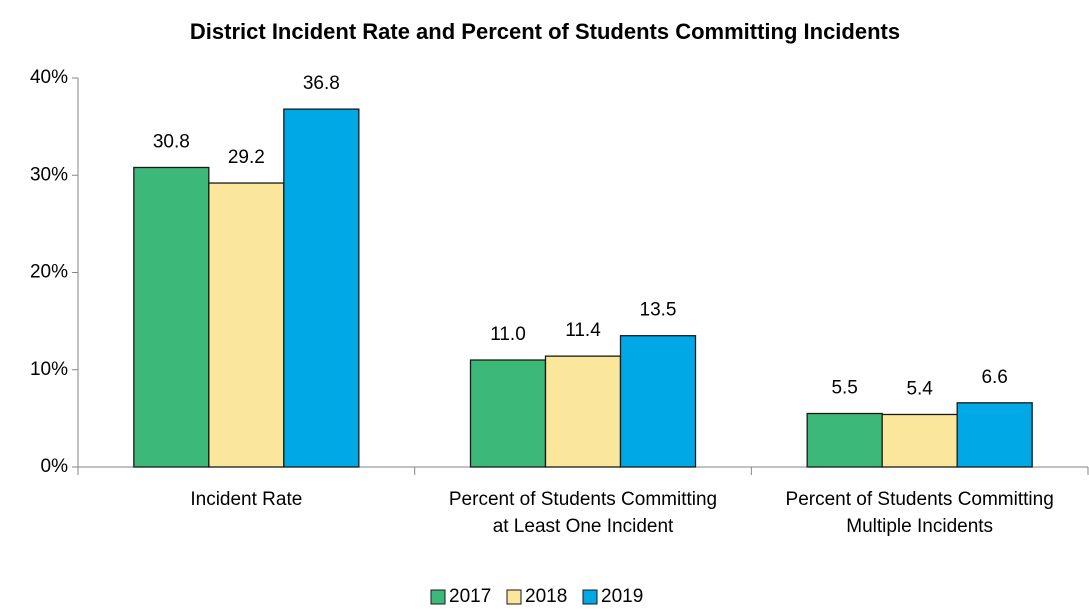 The image size is (1089, 609). Describe the element at coordinates (49, 77) in the screenshot. I see `y-tick-label: 40%` at that location.